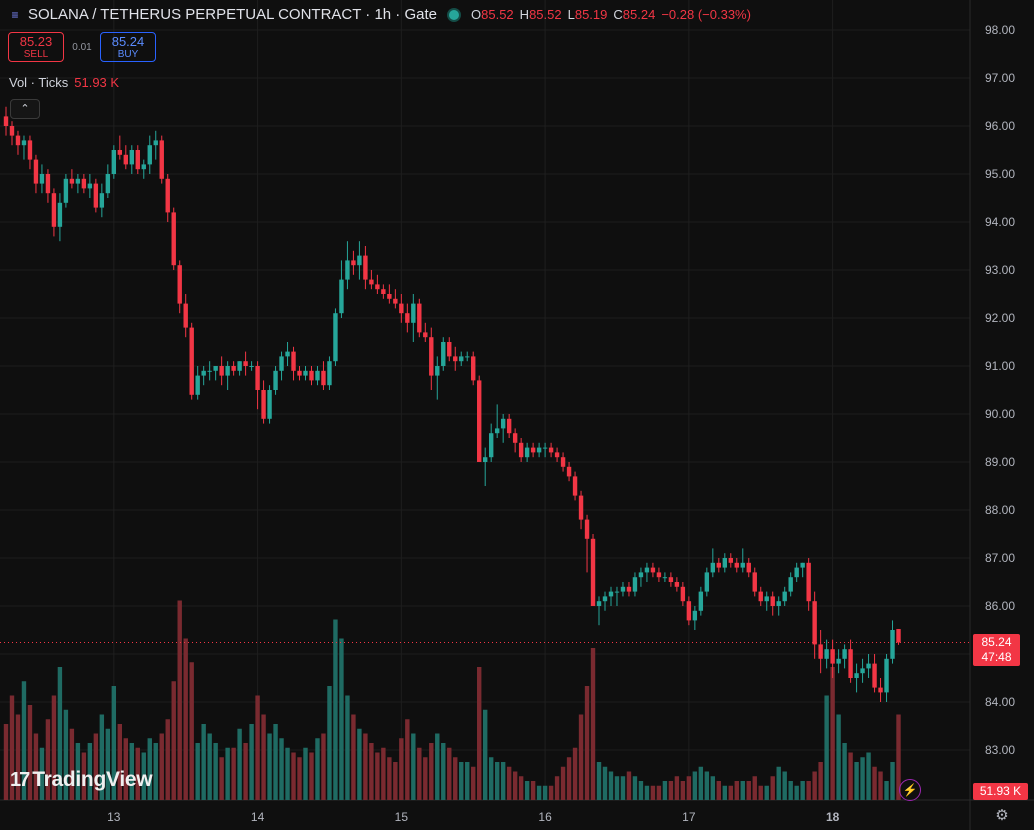 The height and width of the screenshot is (830, 1034). Describe the element at coordinates (64, 82) in the screenshot. I see `volume-legend: Vol · Ticks 51.93 K` at that location.